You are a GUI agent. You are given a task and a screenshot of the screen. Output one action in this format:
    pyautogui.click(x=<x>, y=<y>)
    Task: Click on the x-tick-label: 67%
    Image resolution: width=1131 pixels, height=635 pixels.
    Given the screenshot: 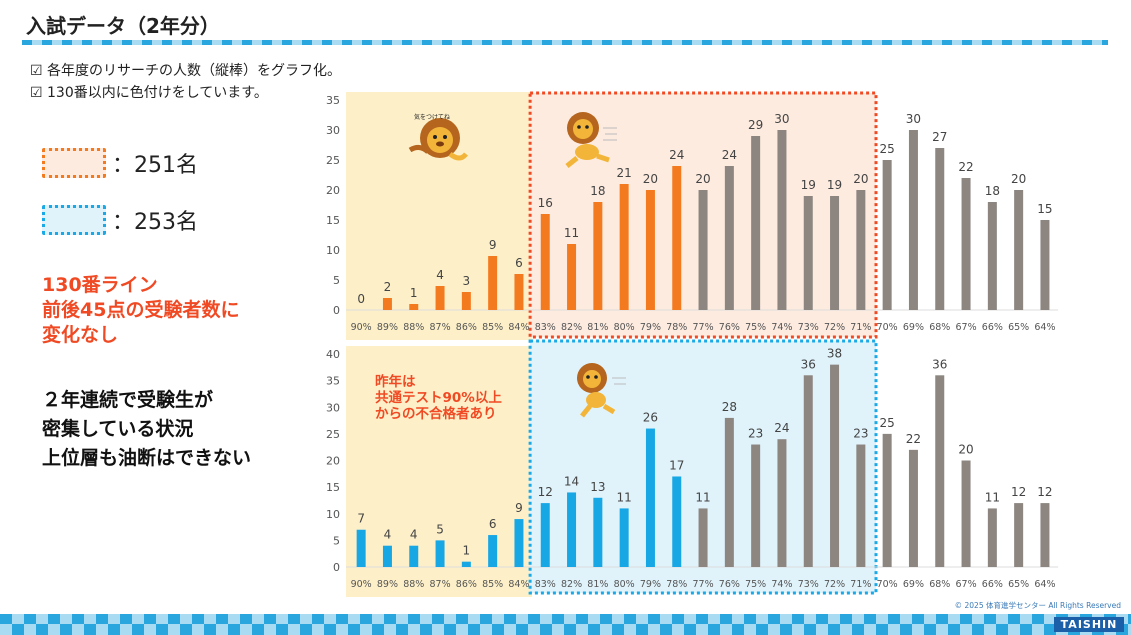 What is the action you would take?
    pyautogui.click(x=965, y=327)
    